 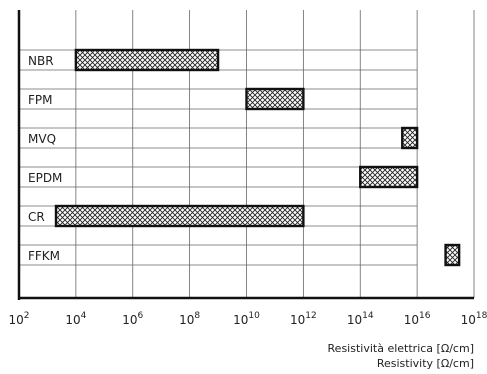 What do you see at coordinates (425, 363) in the screenshot?
I see `x-axis-title-en: Resistivity [Ω/cm]` at bounding box center [425, 363].